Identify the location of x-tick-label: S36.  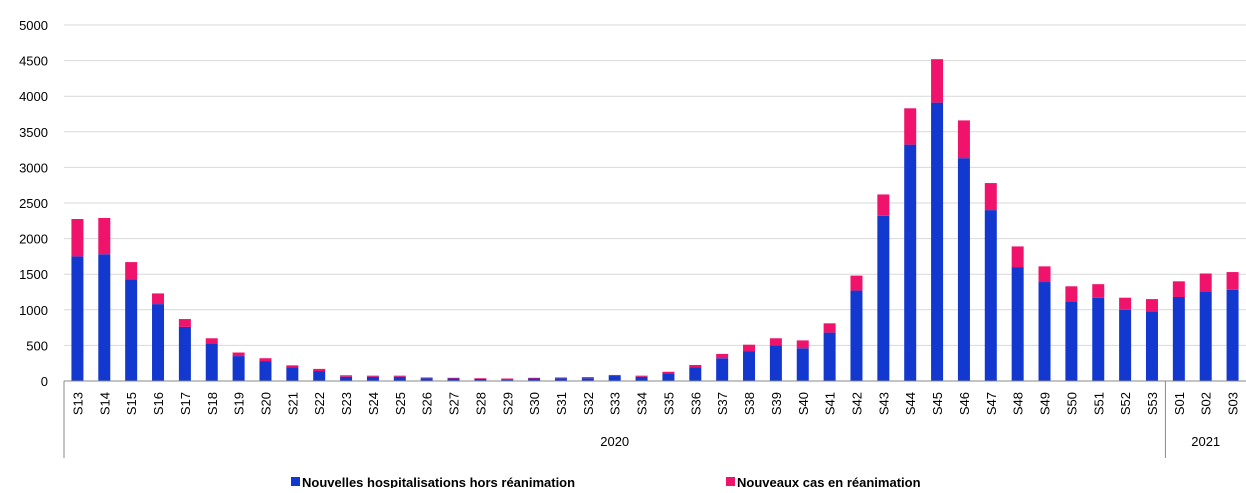
(695, 403).